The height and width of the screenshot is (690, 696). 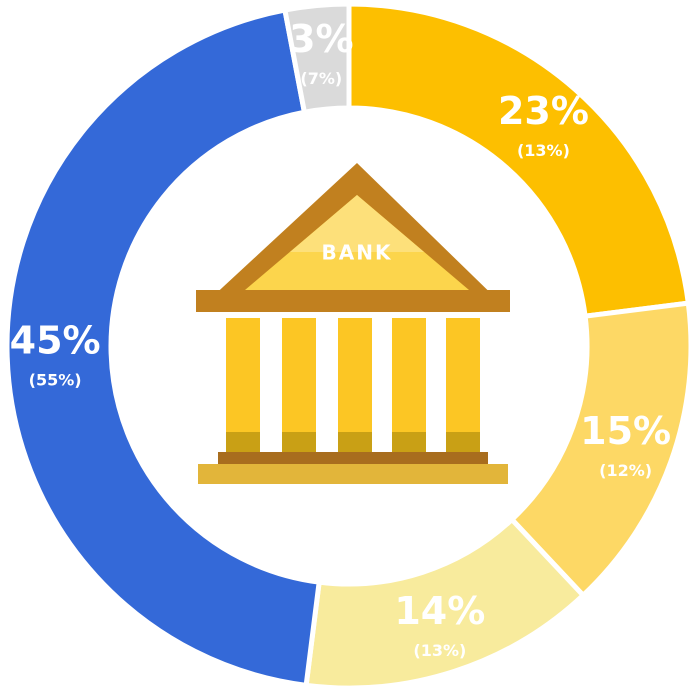 I want to click on value-label: 3%, so click(x=321, y=39).